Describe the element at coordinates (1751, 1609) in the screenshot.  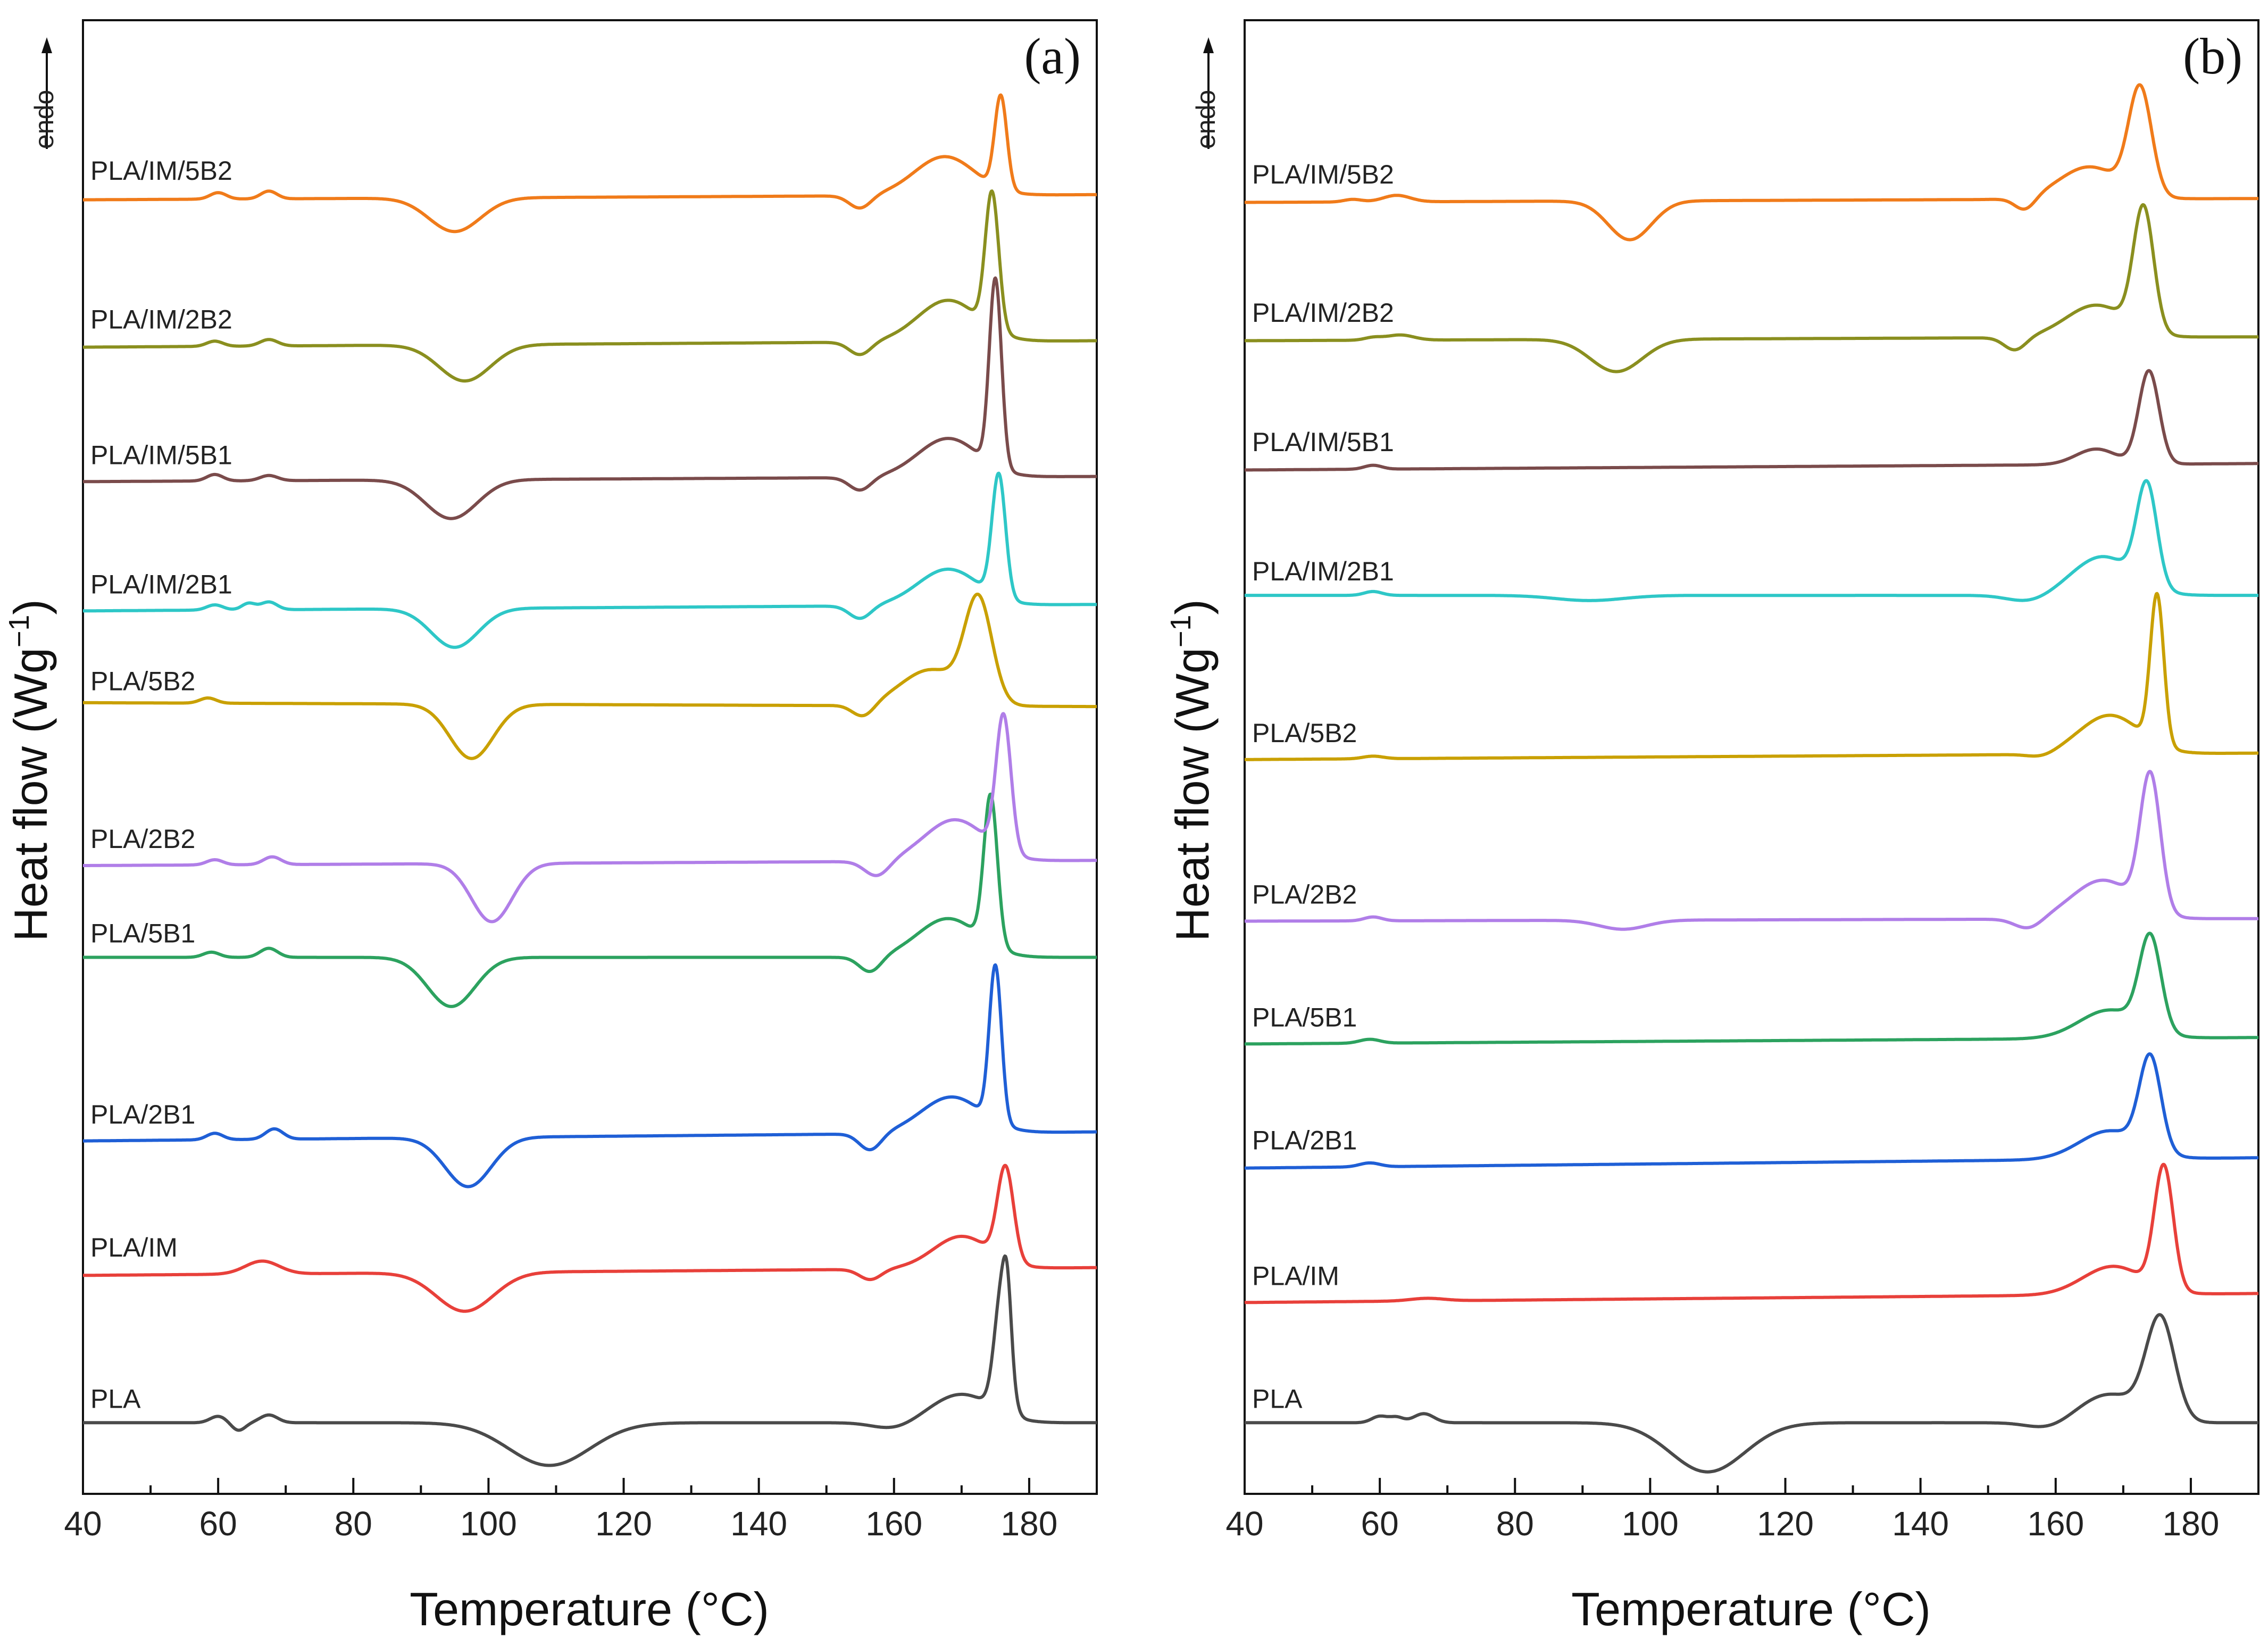
I see `x-axis-title-b: Temperature (°C)` at that location.